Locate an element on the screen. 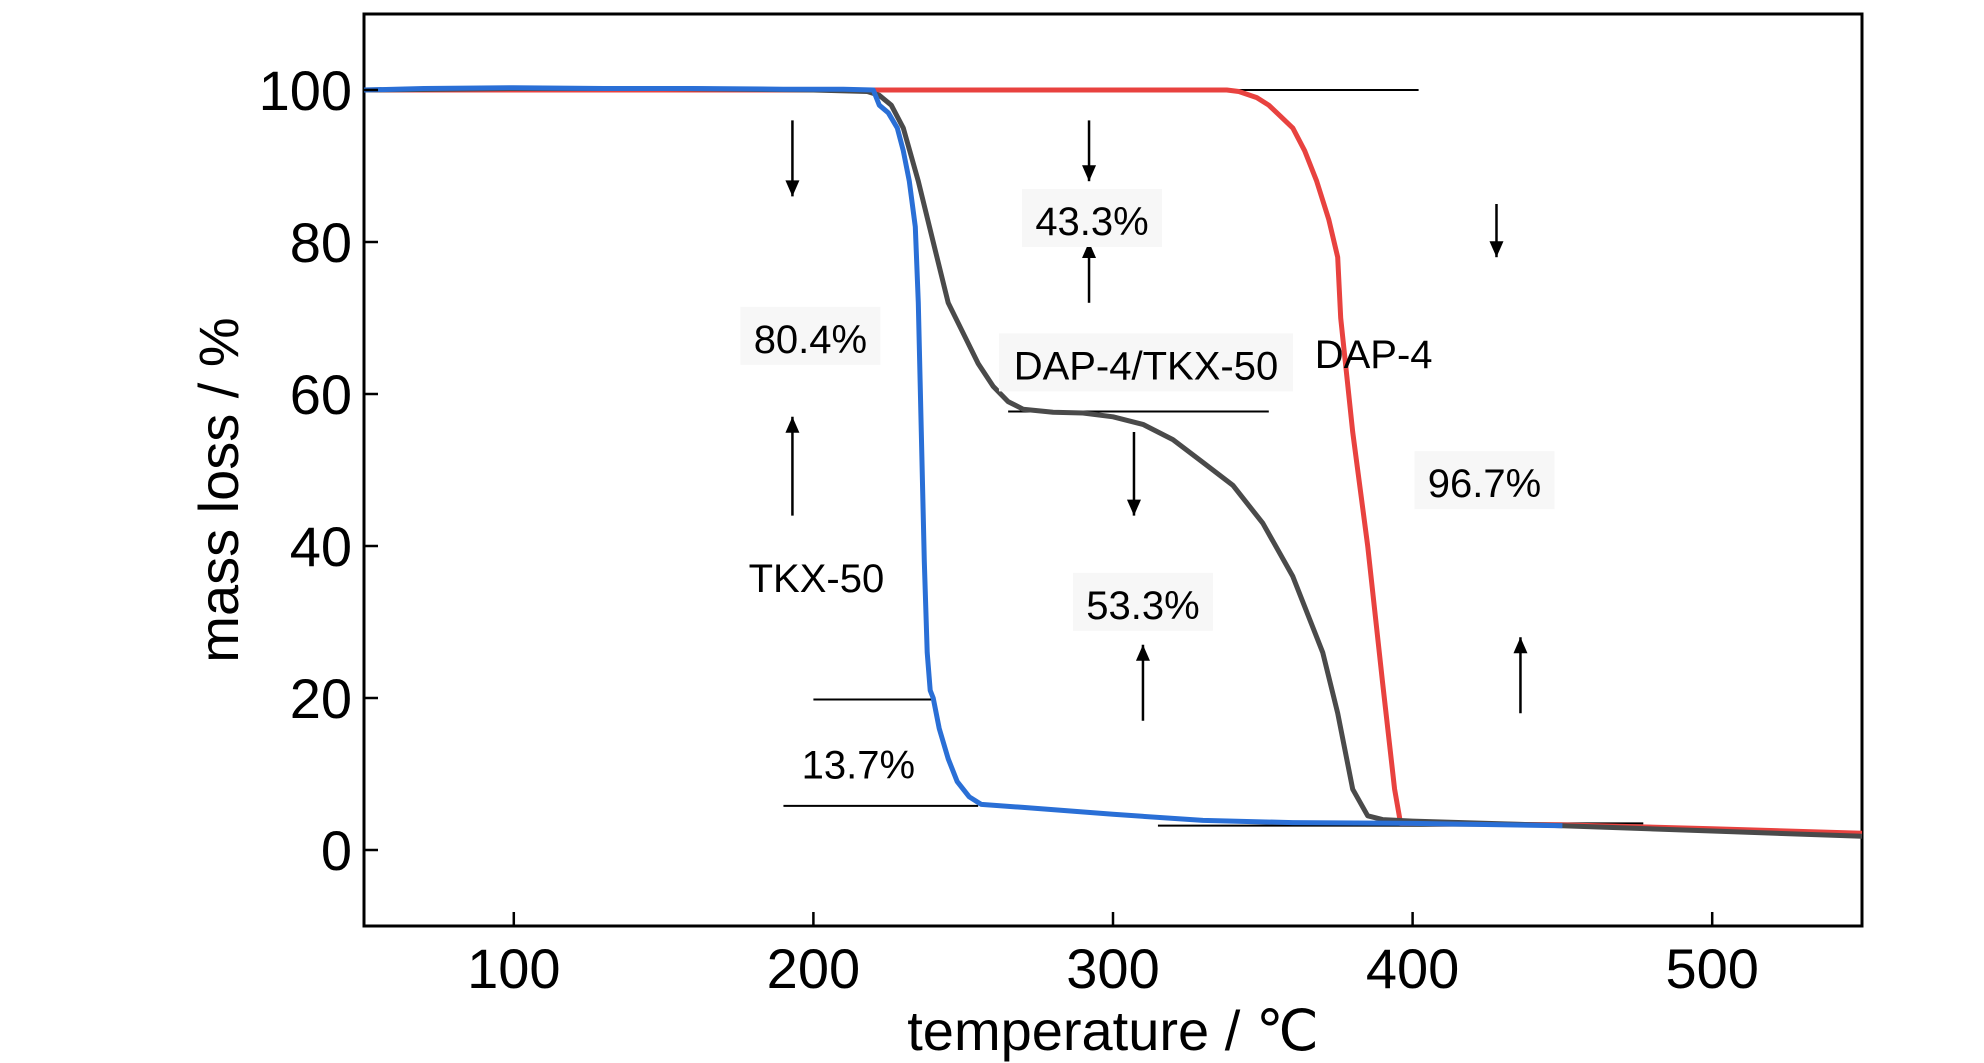  annotation-7: 13.7% is located at coordinates (858, 765).